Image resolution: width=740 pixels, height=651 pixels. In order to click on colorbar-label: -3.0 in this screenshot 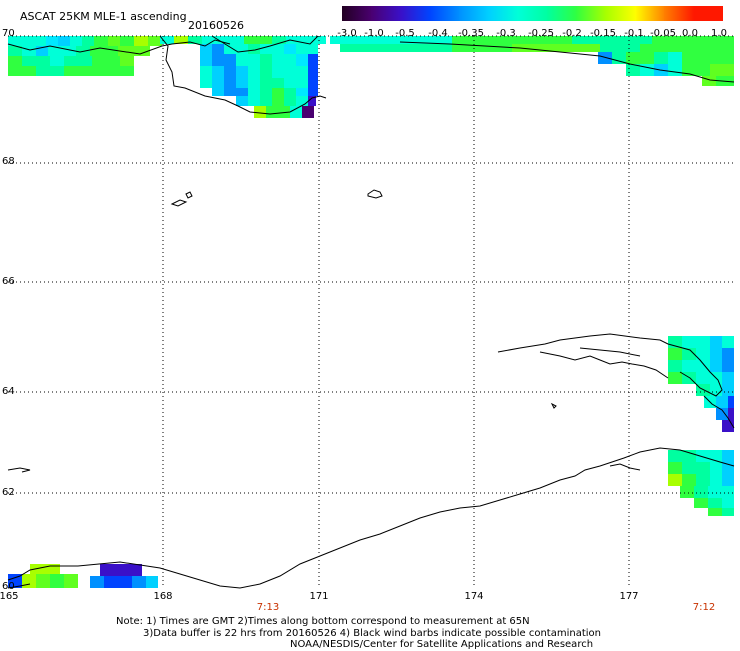, I will do `click(347, 33)`.